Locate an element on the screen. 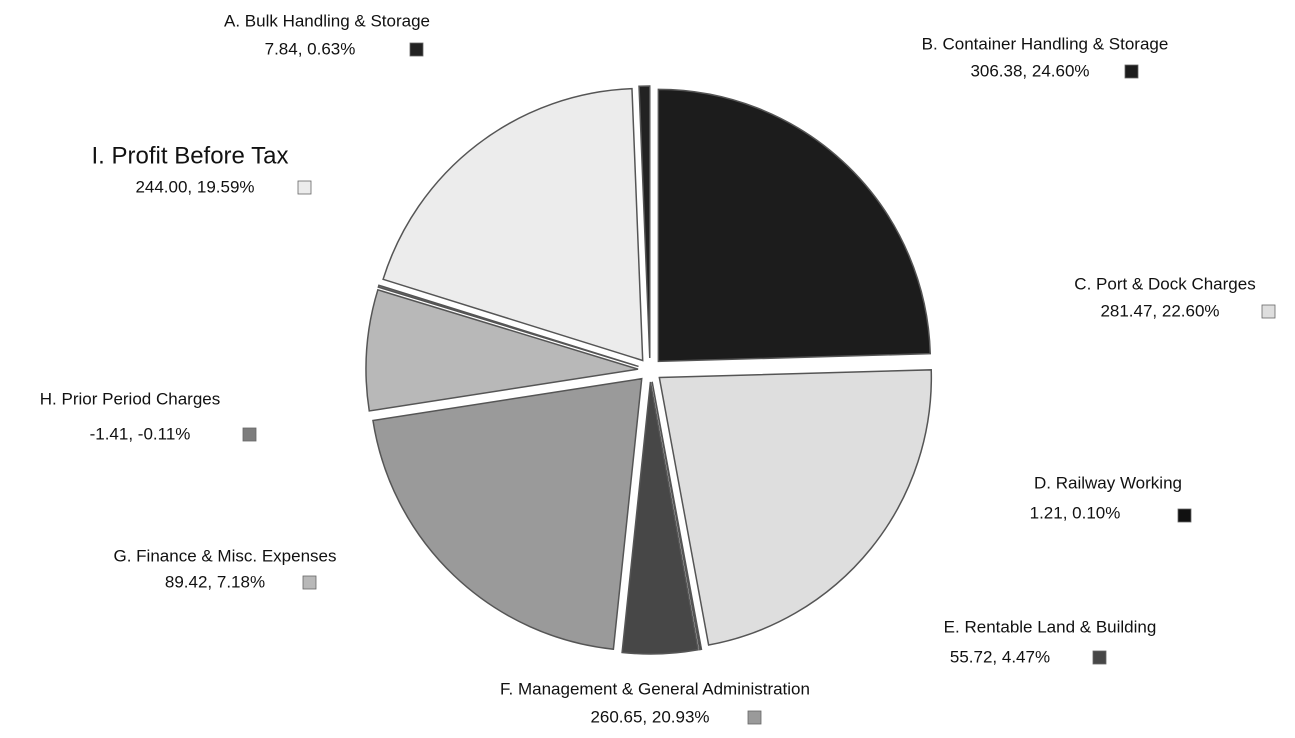 The height and width of the screenshot is (738, 1295). slice-label: I. Profit Before Tax is located at coordinates (190, 155).